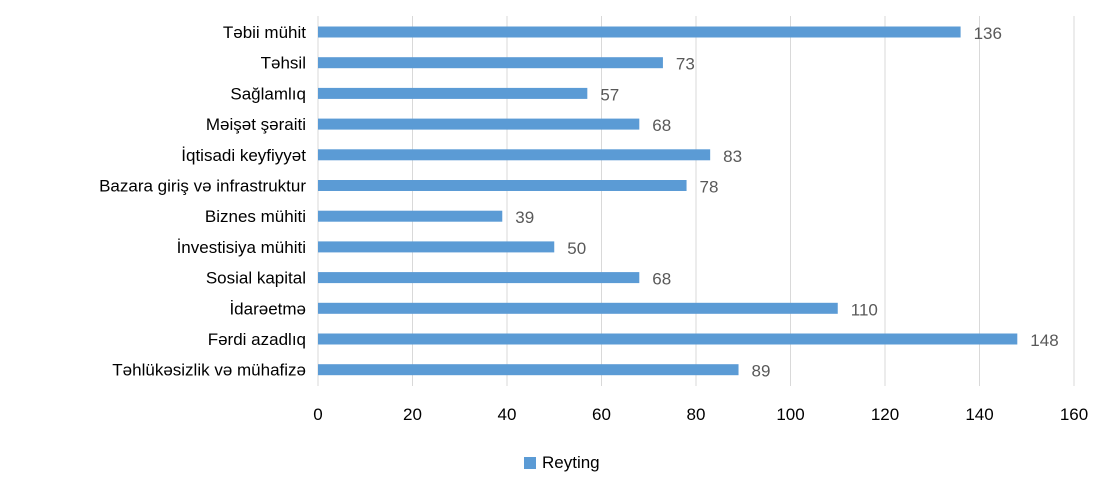  What do you see at coordinates (571, 462) in the screenshot?
I see `legend-label: Reyting` at bounding box center [571, 462].